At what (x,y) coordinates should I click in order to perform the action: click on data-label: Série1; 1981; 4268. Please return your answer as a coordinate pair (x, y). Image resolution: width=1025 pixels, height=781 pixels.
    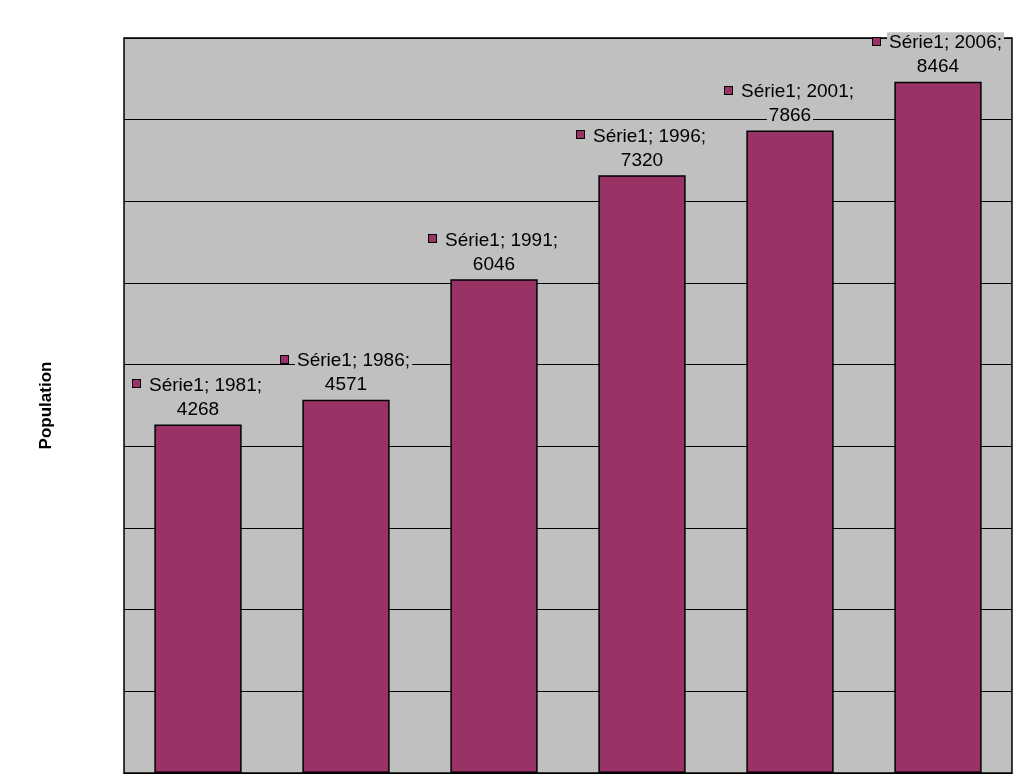
    Looking at the image, I should click on (205, 396).